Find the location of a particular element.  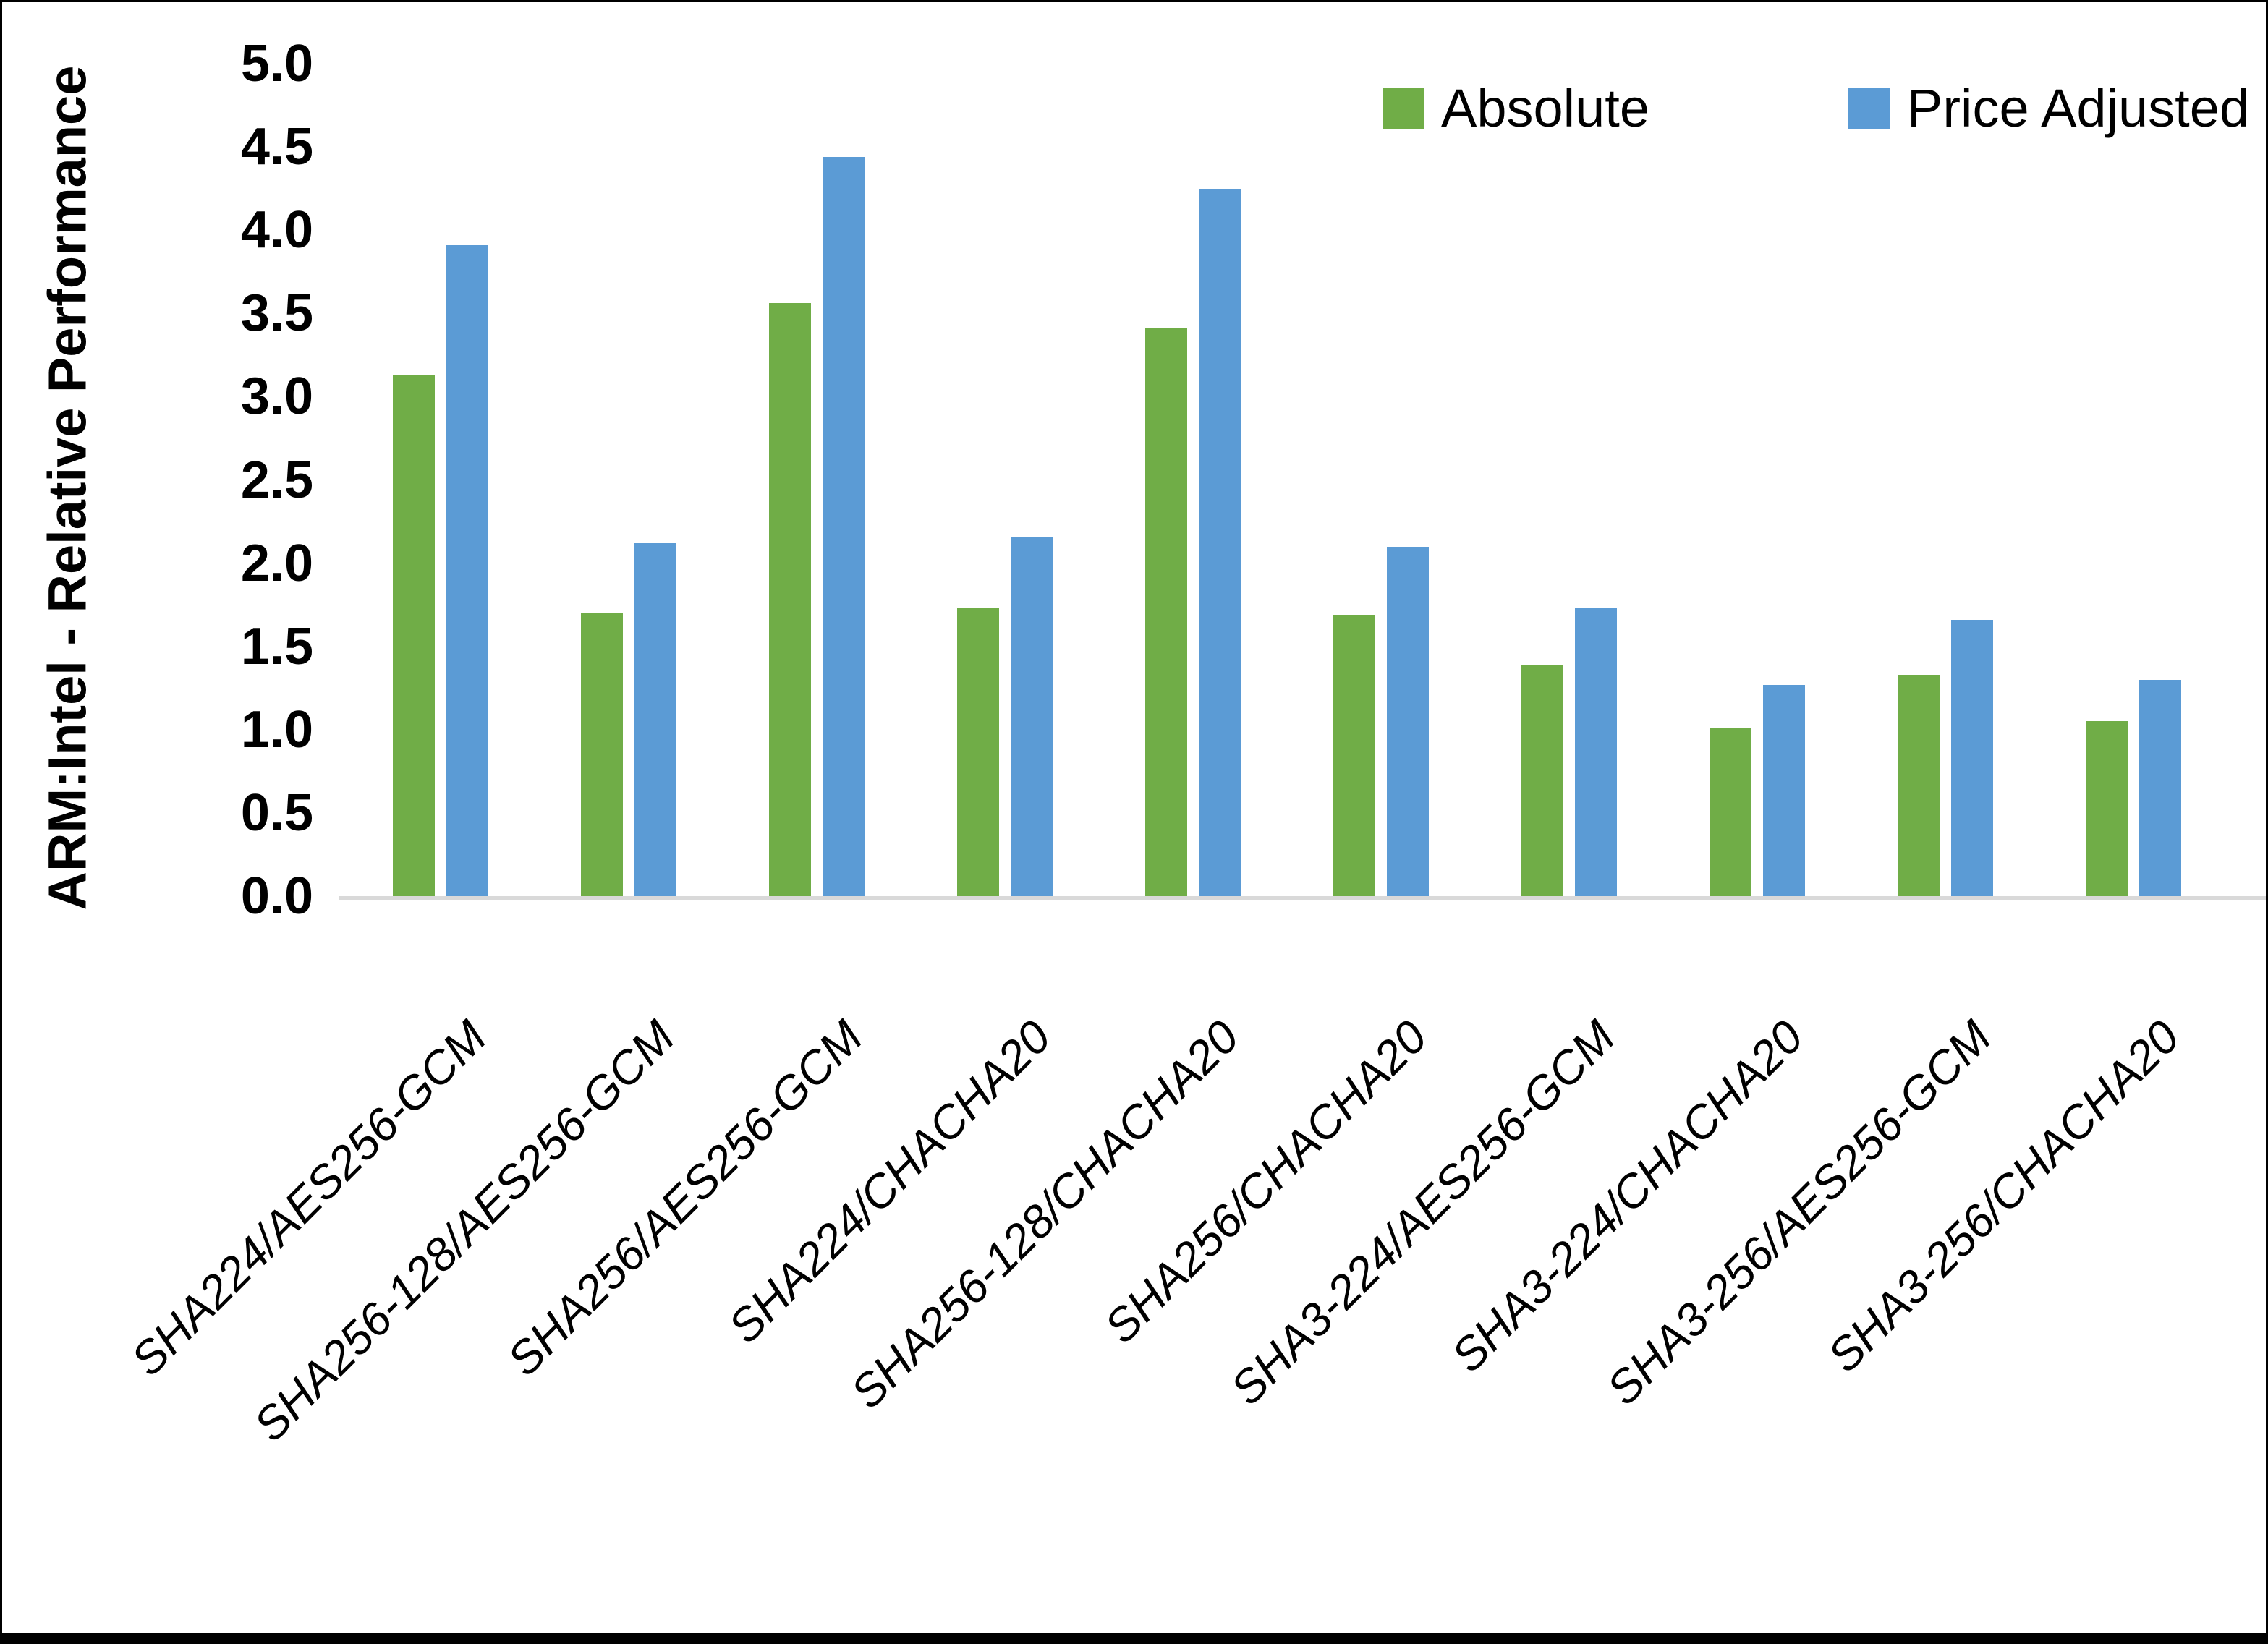

slide-bottom-border is located at coordinates (1134, 1638).